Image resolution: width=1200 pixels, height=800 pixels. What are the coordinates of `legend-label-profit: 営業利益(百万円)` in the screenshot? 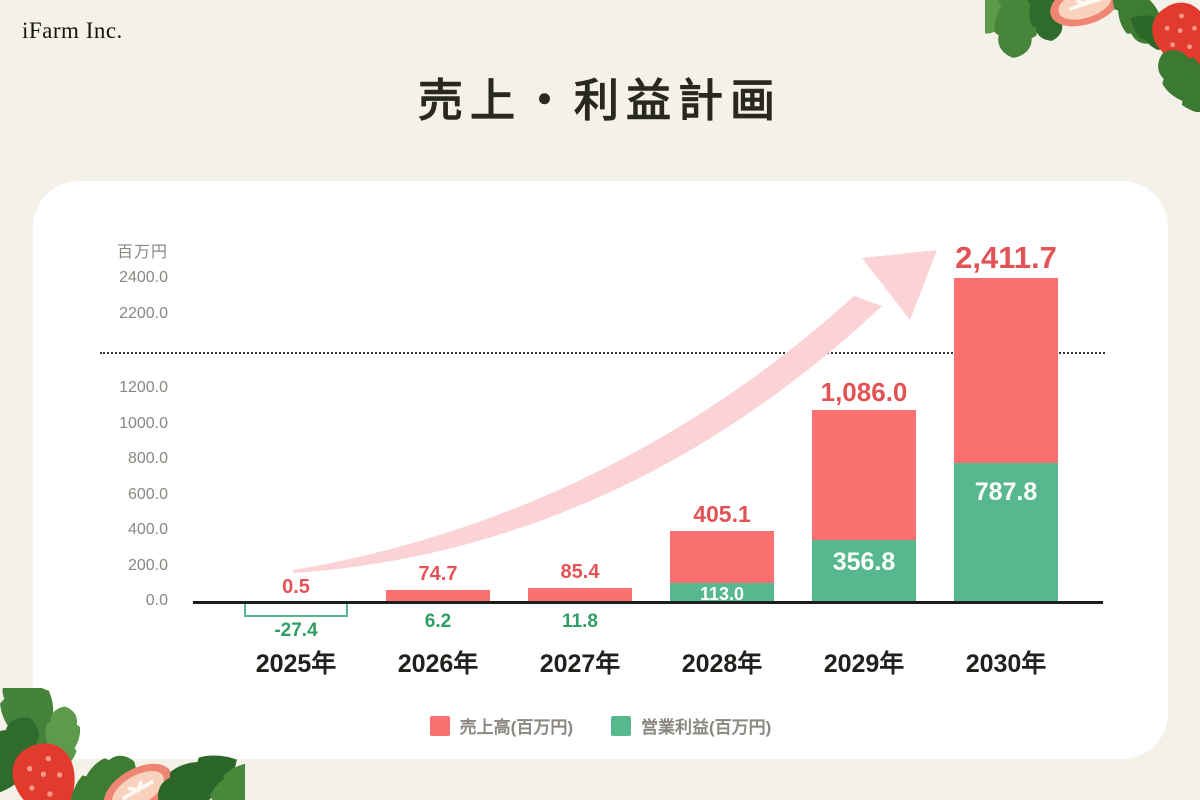 It's located at (706, 727).